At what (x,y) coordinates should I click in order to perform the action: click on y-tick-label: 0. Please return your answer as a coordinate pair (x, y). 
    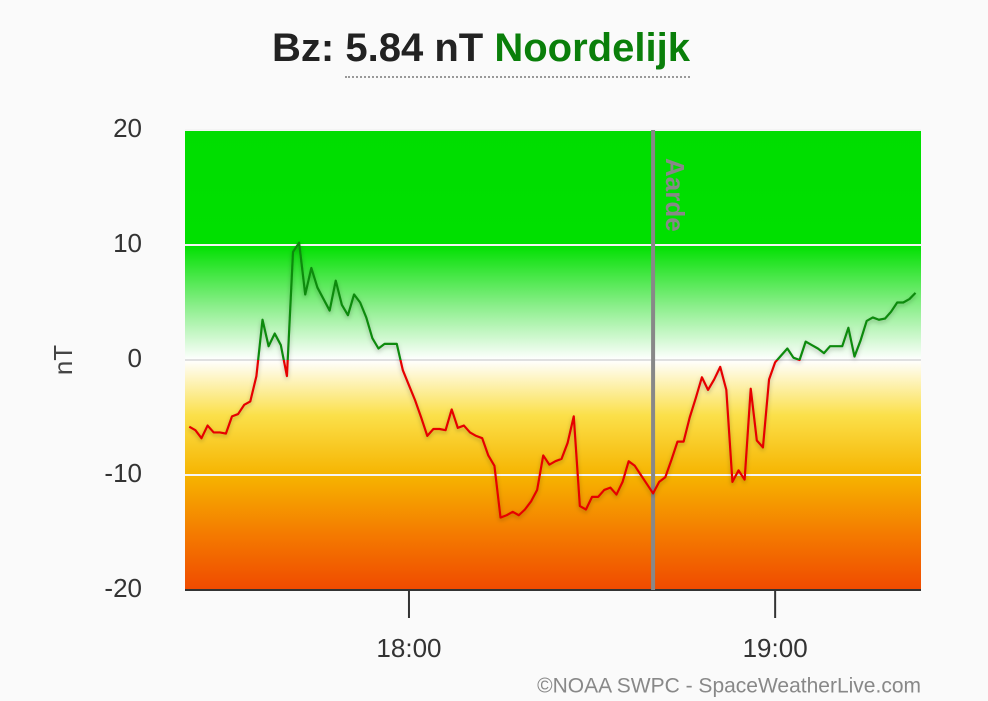
    Looking at the image, I should click on (135, 358).